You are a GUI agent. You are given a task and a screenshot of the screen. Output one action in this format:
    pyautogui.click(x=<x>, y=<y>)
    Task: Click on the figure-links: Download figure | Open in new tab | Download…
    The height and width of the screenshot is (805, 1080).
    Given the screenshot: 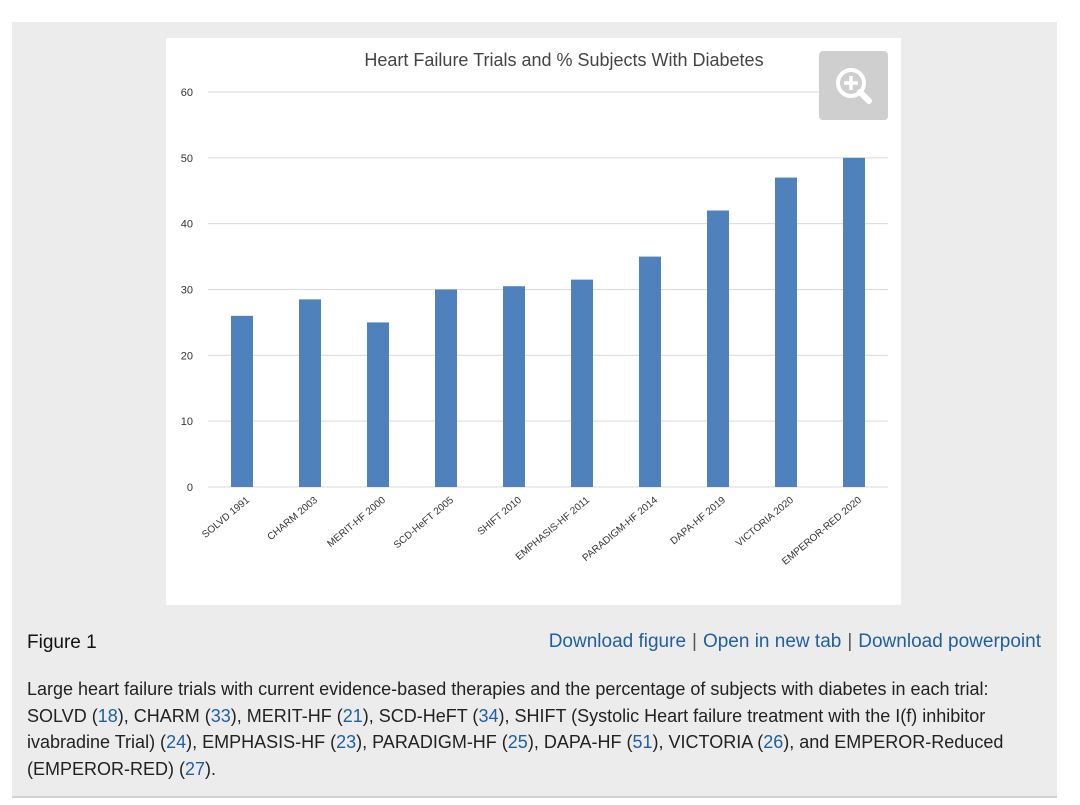 What is the action you would take?
    pyautogui.click(x=795, y=642)
    